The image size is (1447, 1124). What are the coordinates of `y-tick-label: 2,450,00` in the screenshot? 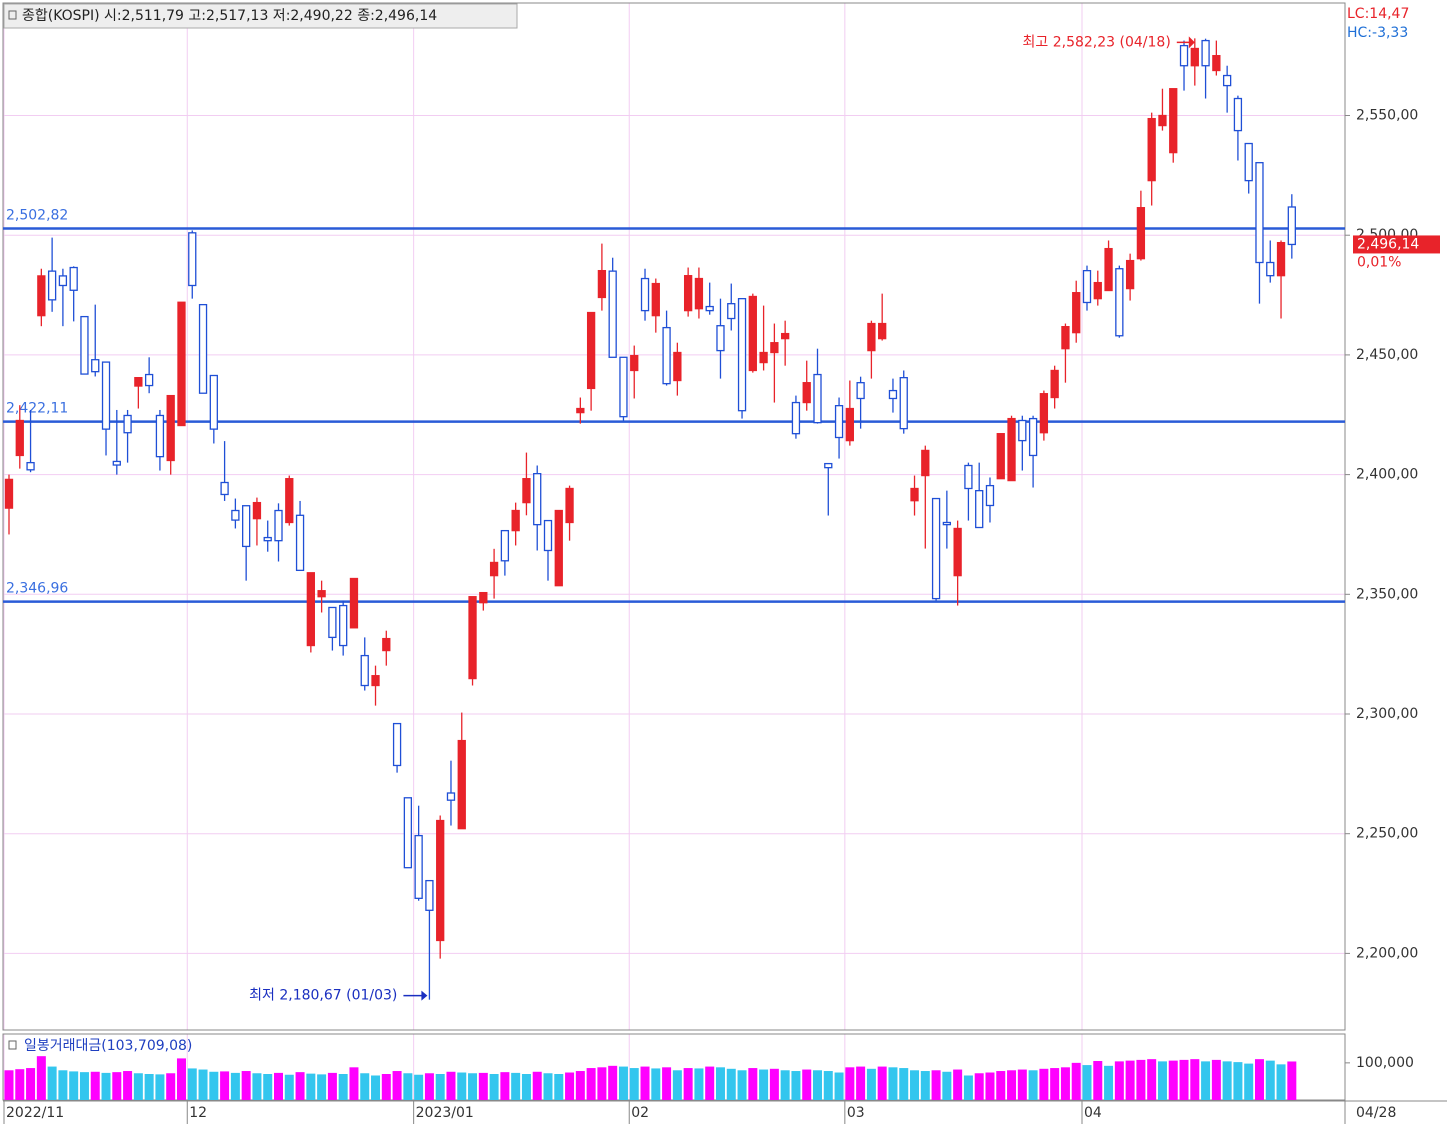 It's located at (1387, 355).